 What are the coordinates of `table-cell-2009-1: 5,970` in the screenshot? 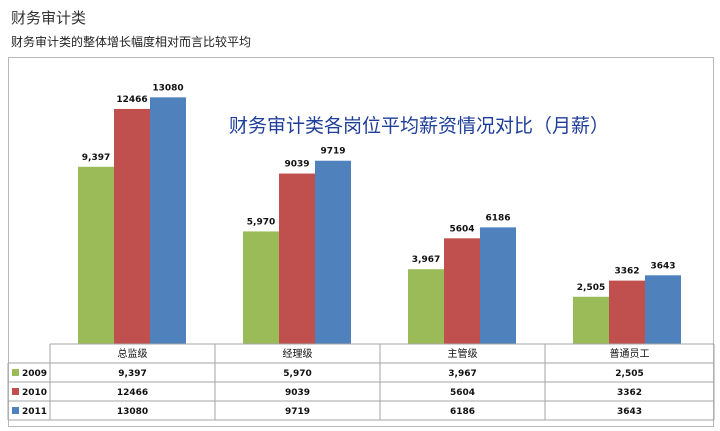 It's located at (297, 374).